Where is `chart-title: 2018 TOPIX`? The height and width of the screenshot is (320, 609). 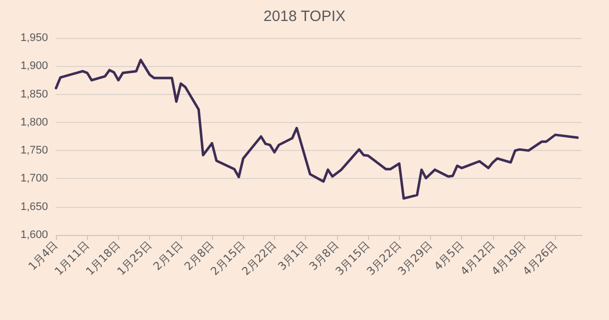
chart-title: 2018 TOPIX is located at coordinates (304, 16).